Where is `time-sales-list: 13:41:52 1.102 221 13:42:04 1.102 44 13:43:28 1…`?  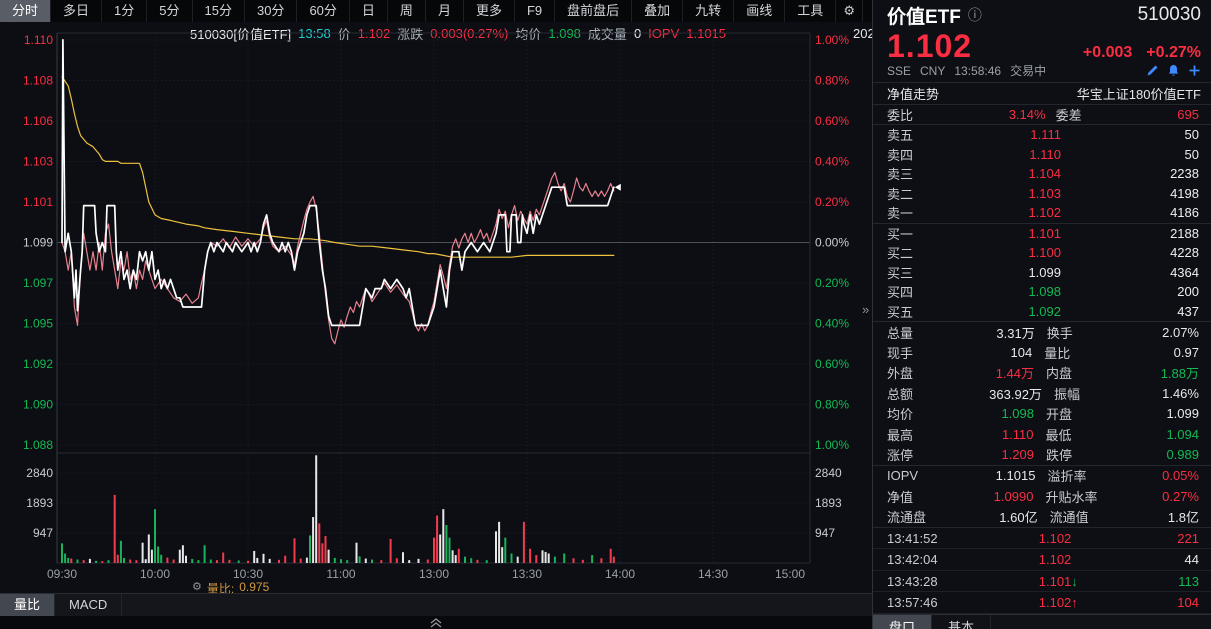 time-sales-list: 13:41:52 1.102 221 13:42:04 1.102 44 13:43:28 1… is located at coordinates (1042, 571).